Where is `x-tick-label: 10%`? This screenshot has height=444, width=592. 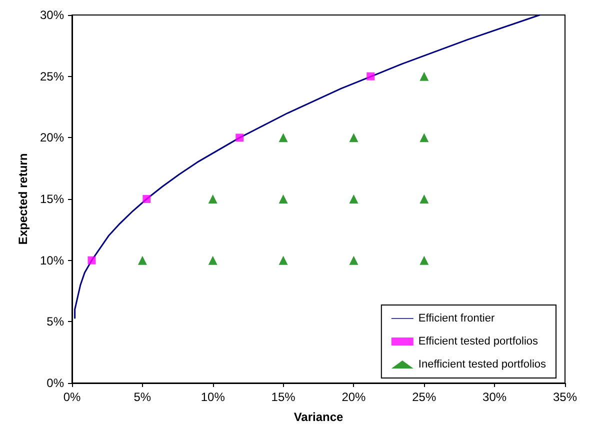
x-tick-label: 10% is located at coordinates (213, 397).